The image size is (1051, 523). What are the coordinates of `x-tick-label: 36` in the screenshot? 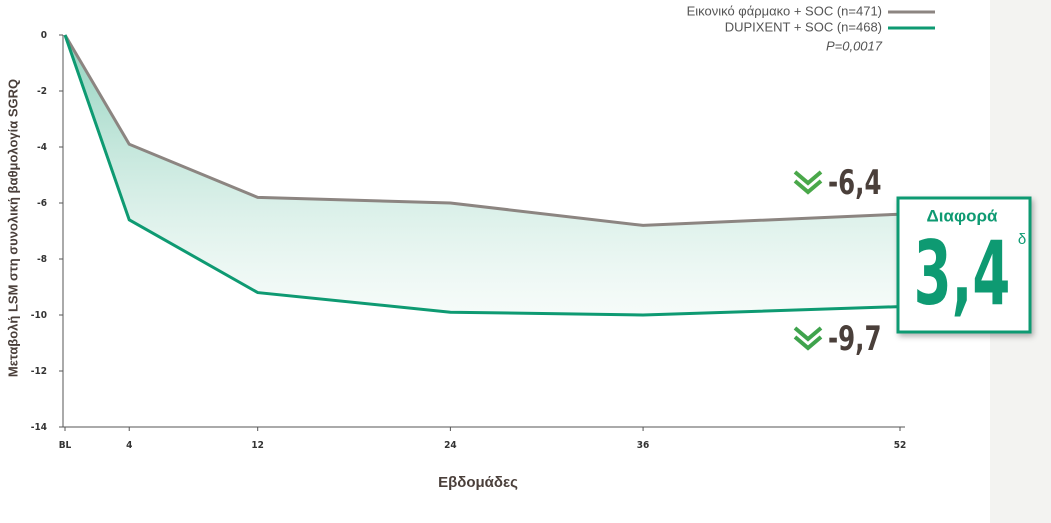 It's located at (643, 445).